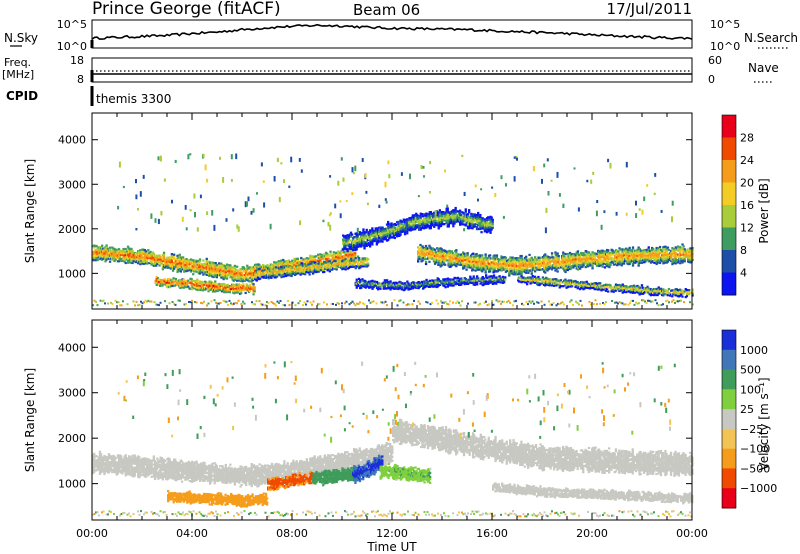  What do you see at coordinates (755, 468) in the screenshot?
I see `colorbar-tick-label: −500` at bounding box center [755, 468].